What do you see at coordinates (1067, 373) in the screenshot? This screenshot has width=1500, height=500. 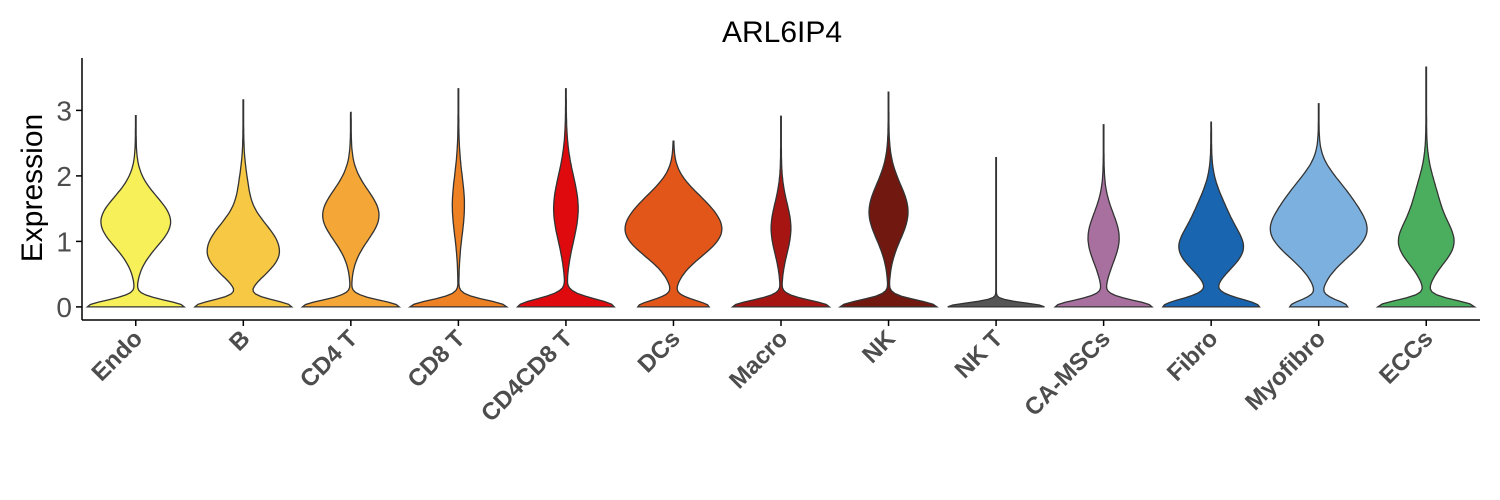 I see `x-tick-label: CA-MSCs` at bounding box center [1067, 373].